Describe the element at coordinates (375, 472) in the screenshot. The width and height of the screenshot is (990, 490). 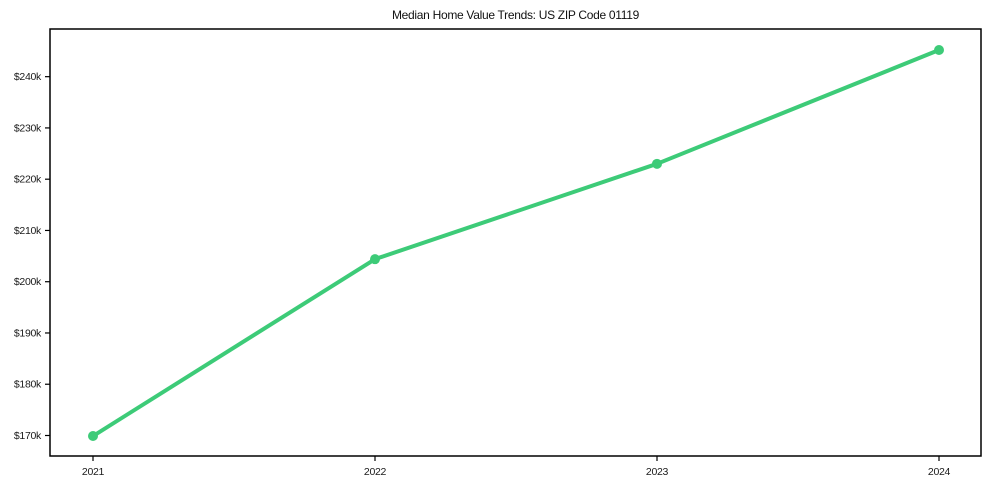
I see `x-tick-label: 2022` at that location.